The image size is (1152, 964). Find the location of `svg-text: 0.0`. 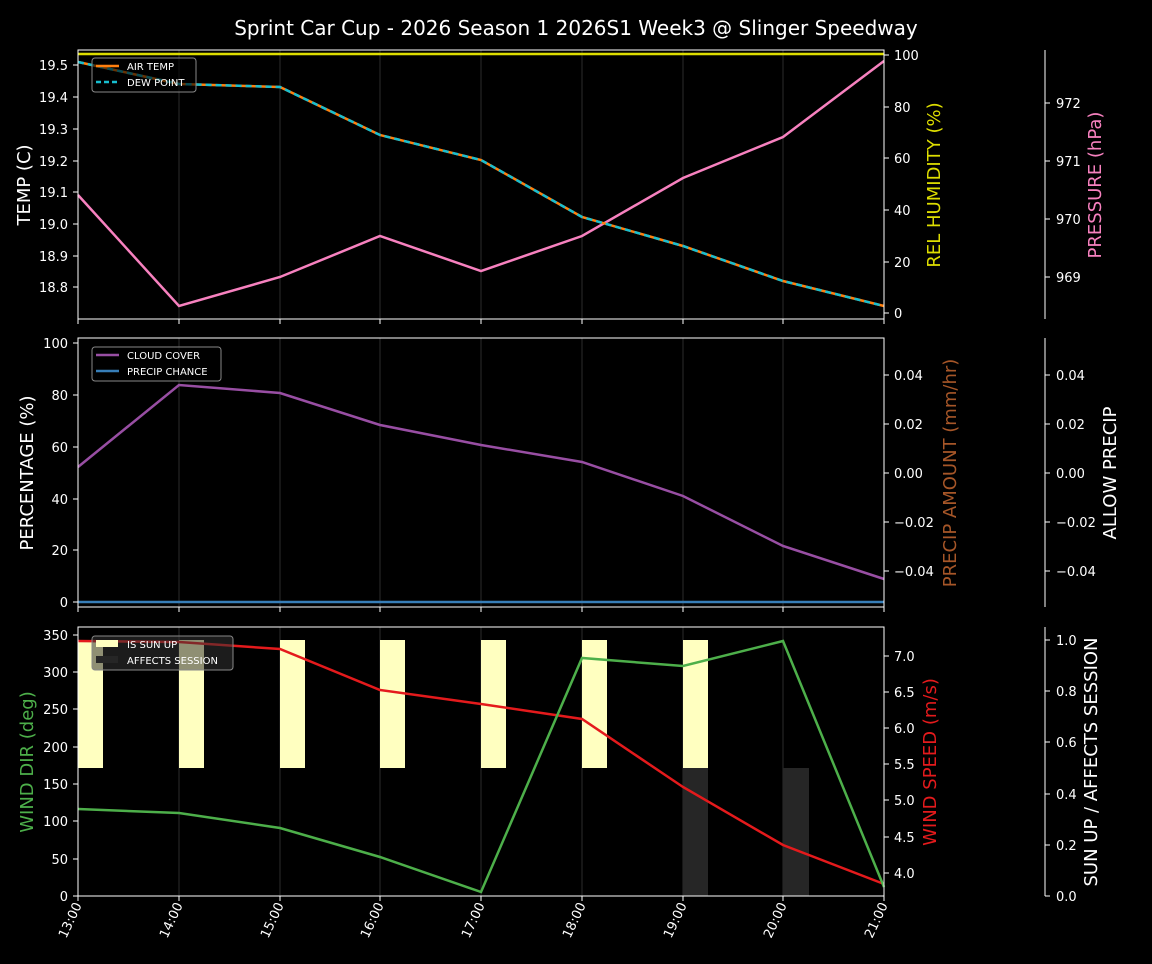

svg-text: 0.0 is located at coordinates (1066, 897).